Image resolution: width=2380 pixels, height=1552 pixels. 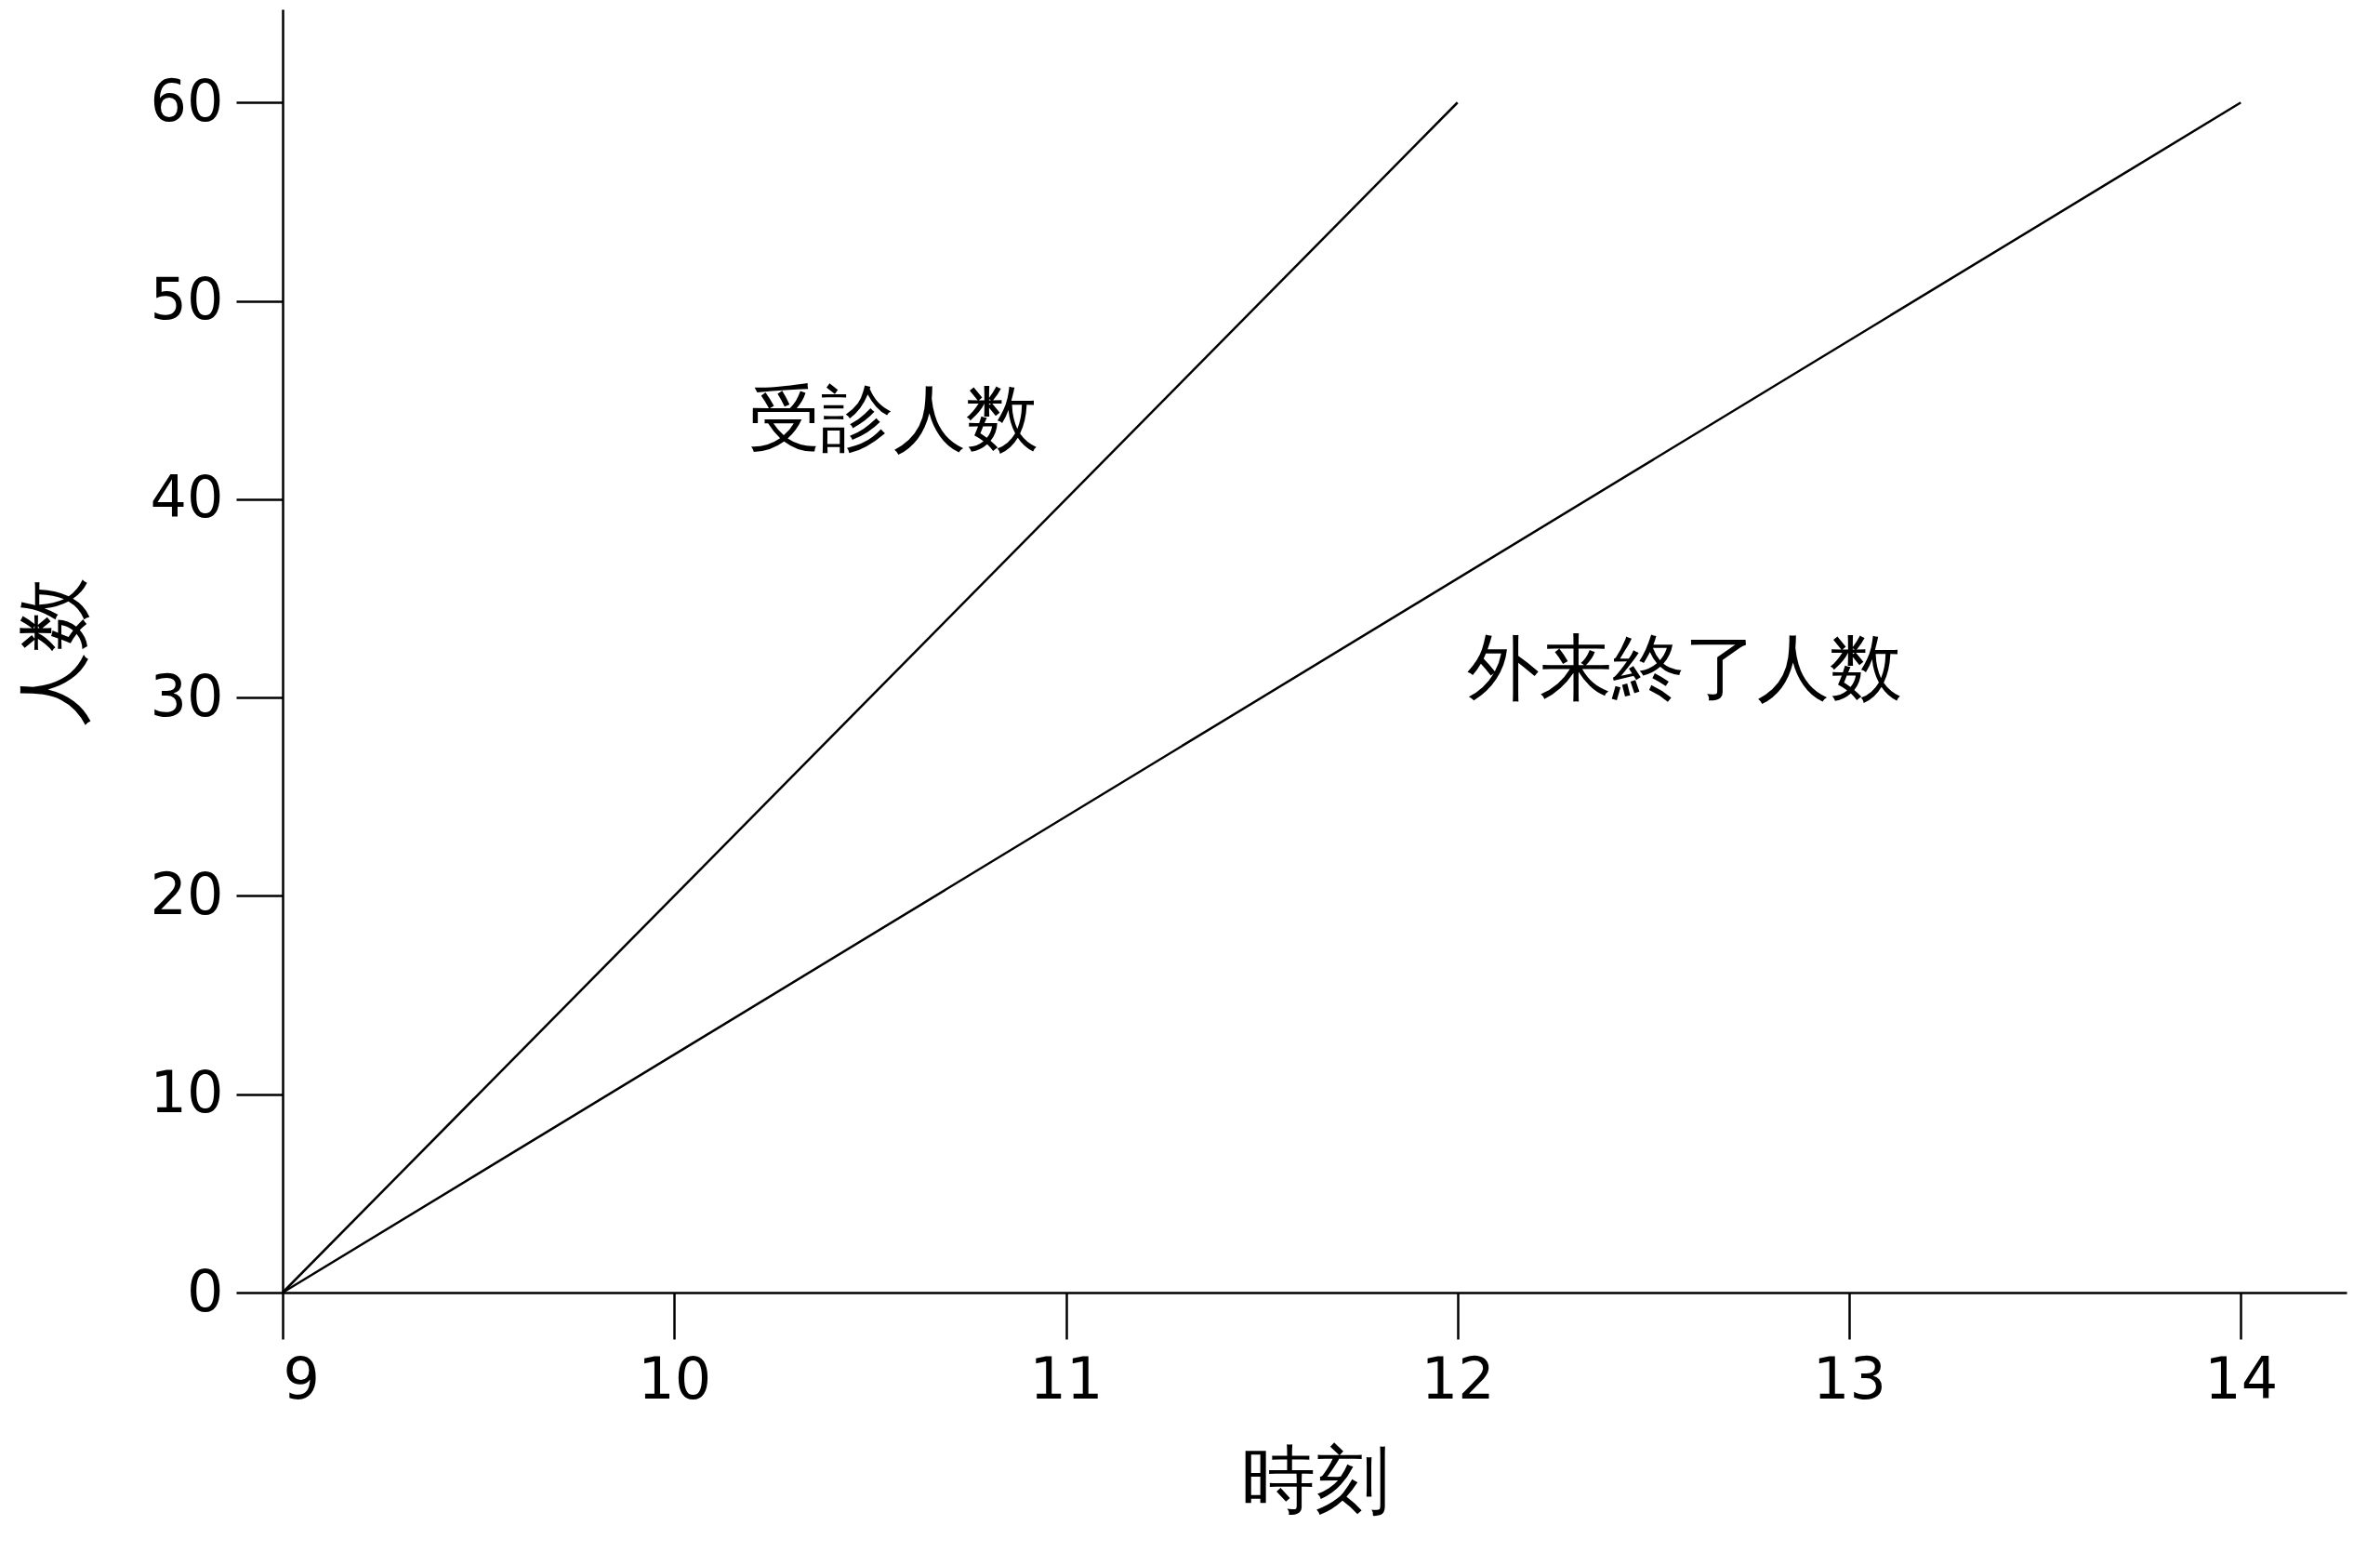 I want to click on x-tick-label: 12, so click(x=1458, y=1378).